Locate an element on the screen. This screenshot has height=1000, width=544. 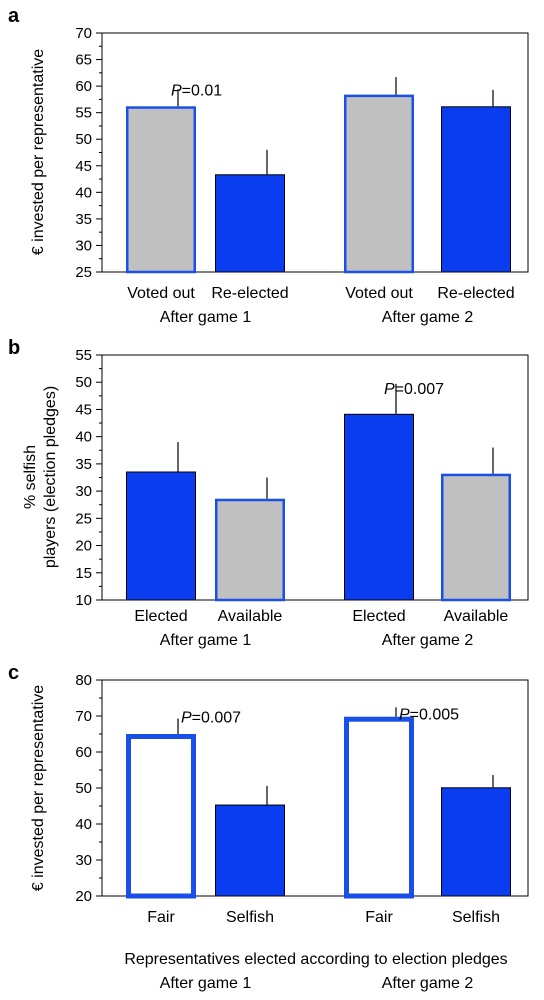
y-tick-label: 15 is located at coordinates (83, 573).